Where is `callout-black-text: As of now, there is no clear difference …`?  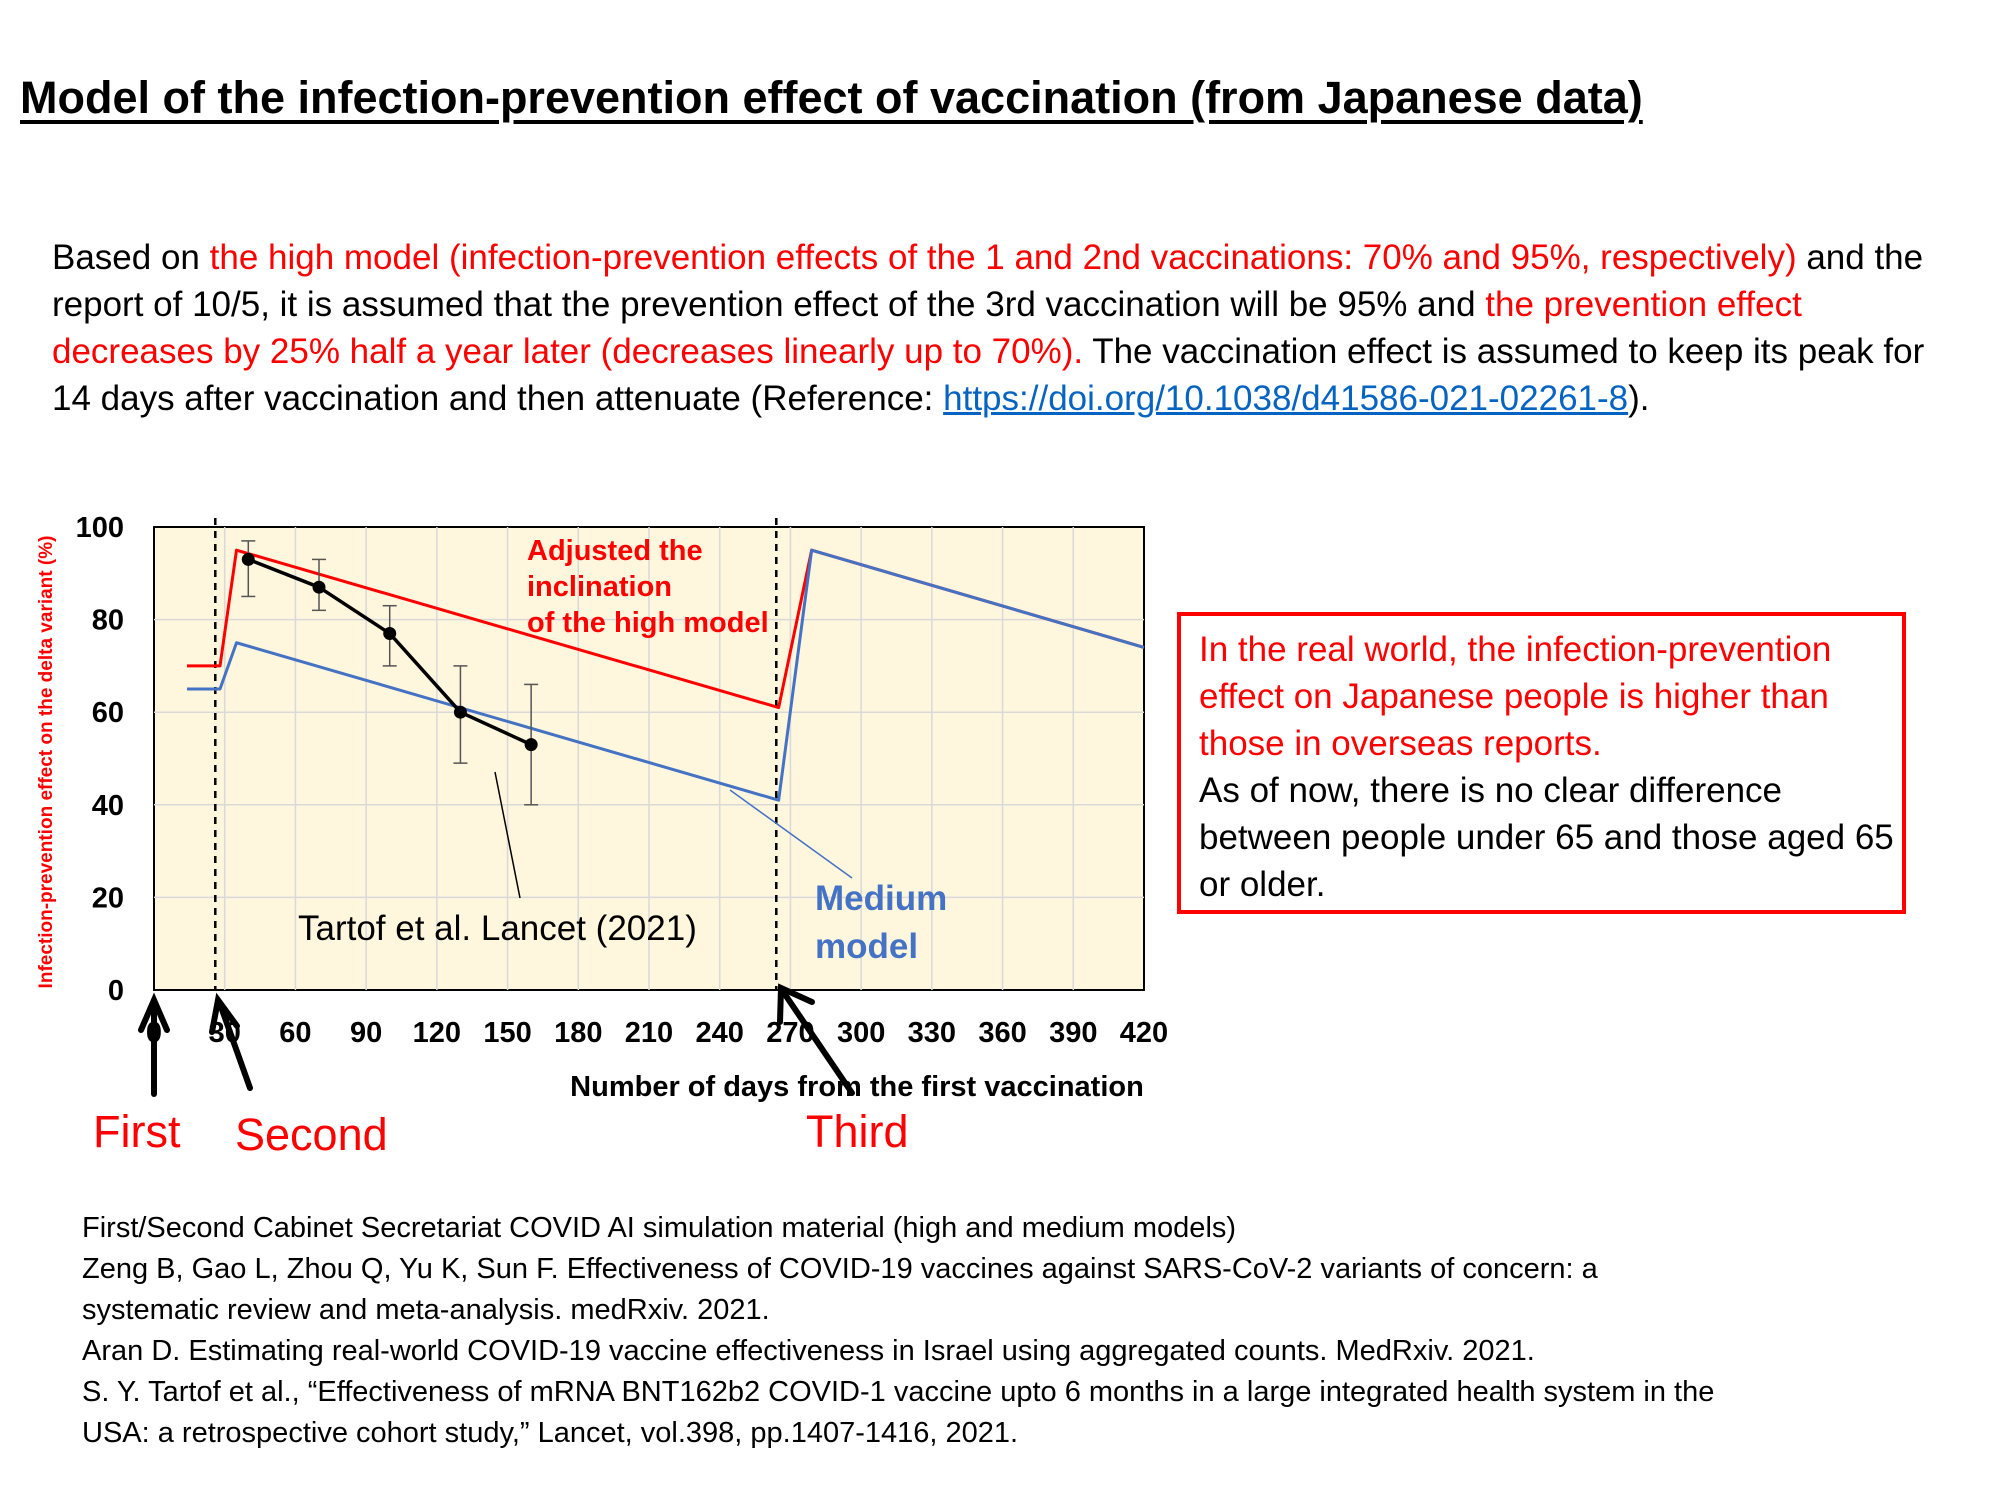
callout-black-text: As of now, there is no clear difference … is located at coordinates (1546, 837).